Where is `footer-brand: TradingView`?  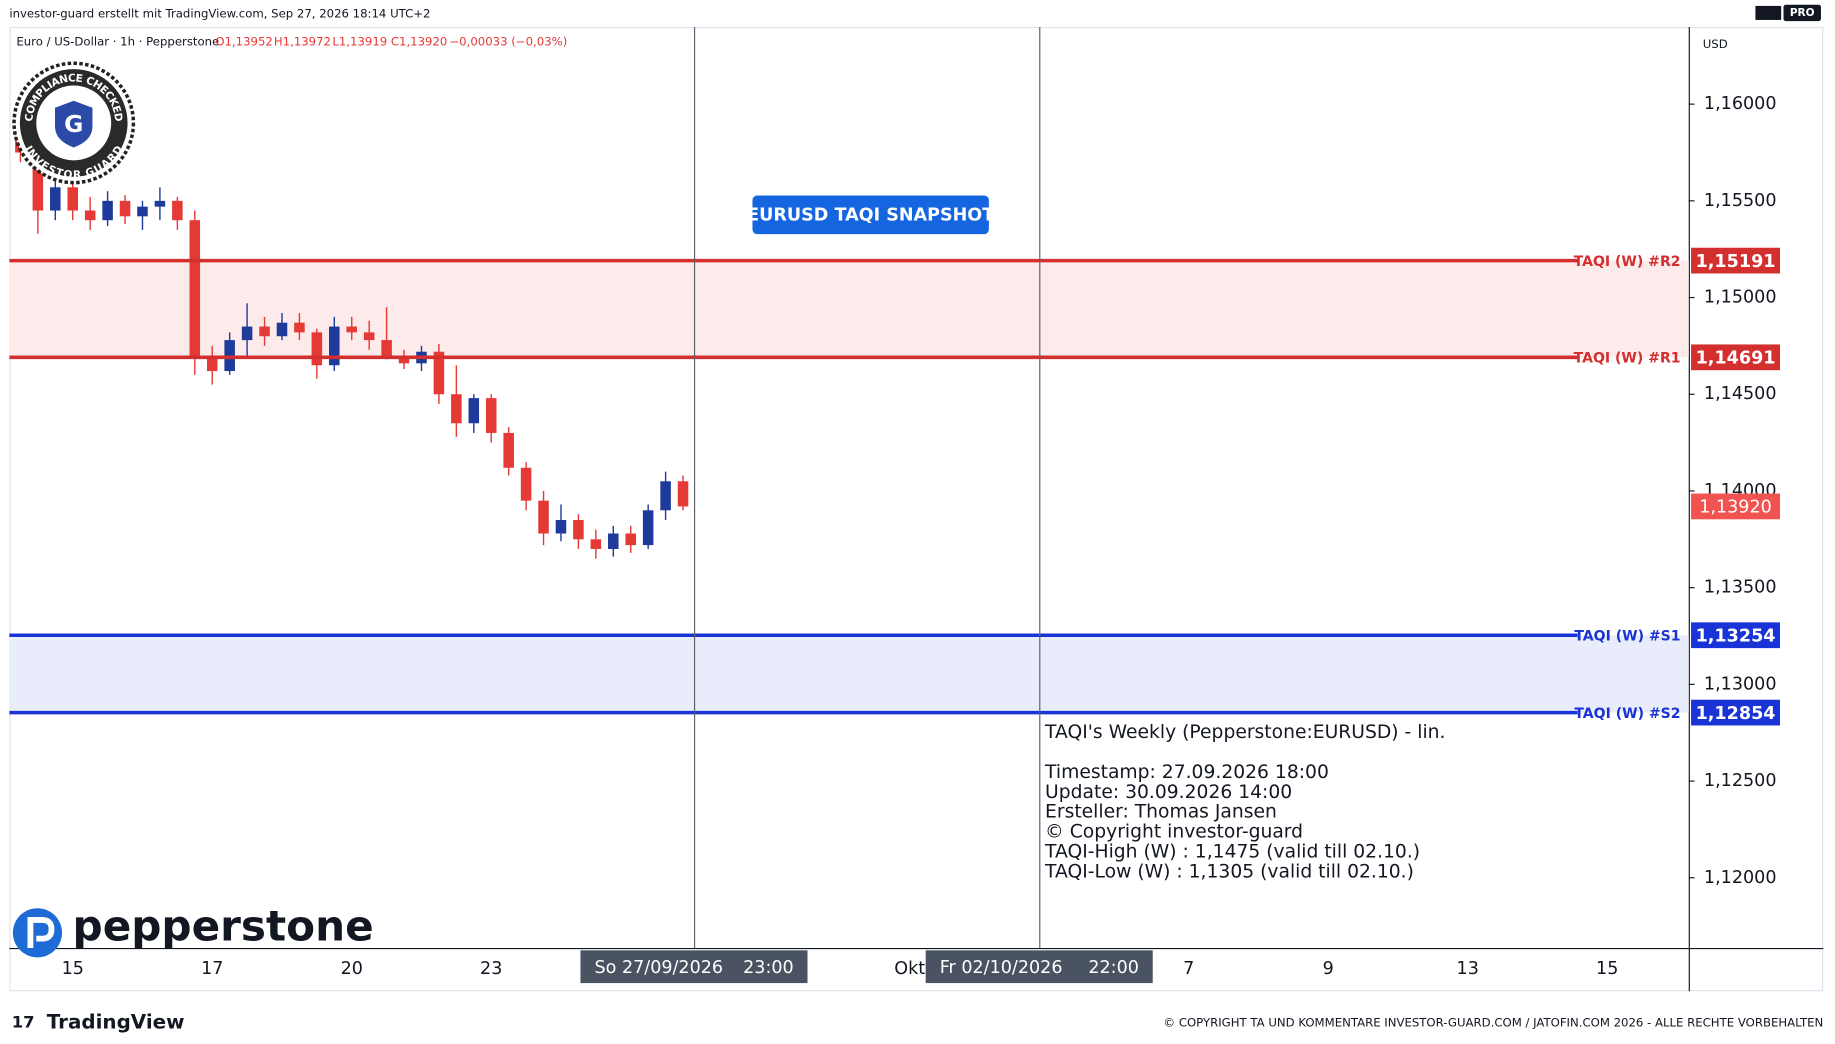
footer-brand: TradingView is located at coordinates (116, 1021).